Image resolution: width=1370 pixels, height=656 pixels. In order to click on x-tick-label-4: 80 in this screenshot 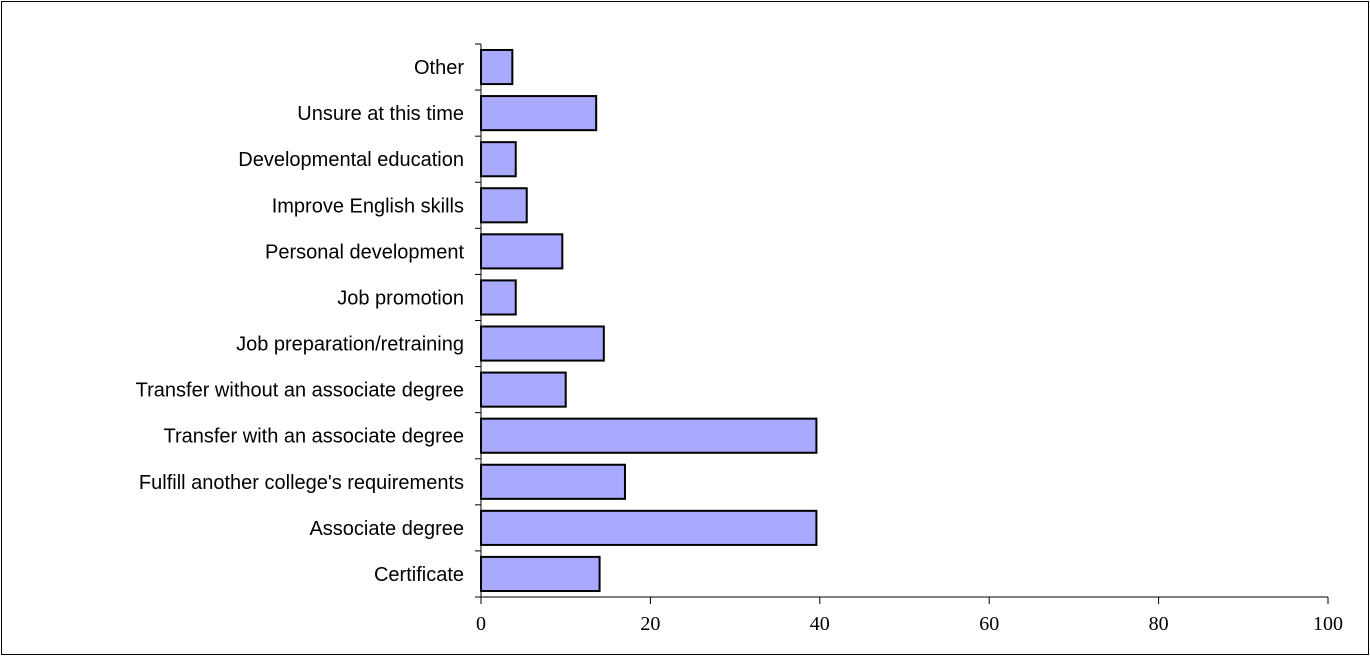, I will do `click(1159, 624)`.